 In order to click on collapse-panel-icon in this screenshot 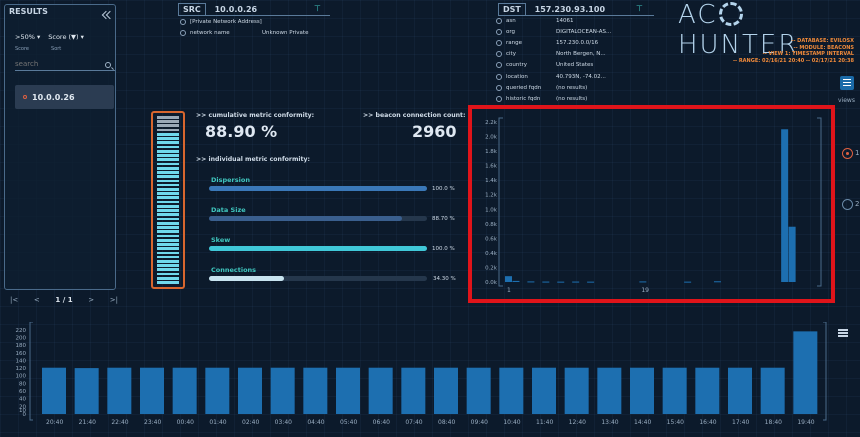, I will do `click(108, 16)`.